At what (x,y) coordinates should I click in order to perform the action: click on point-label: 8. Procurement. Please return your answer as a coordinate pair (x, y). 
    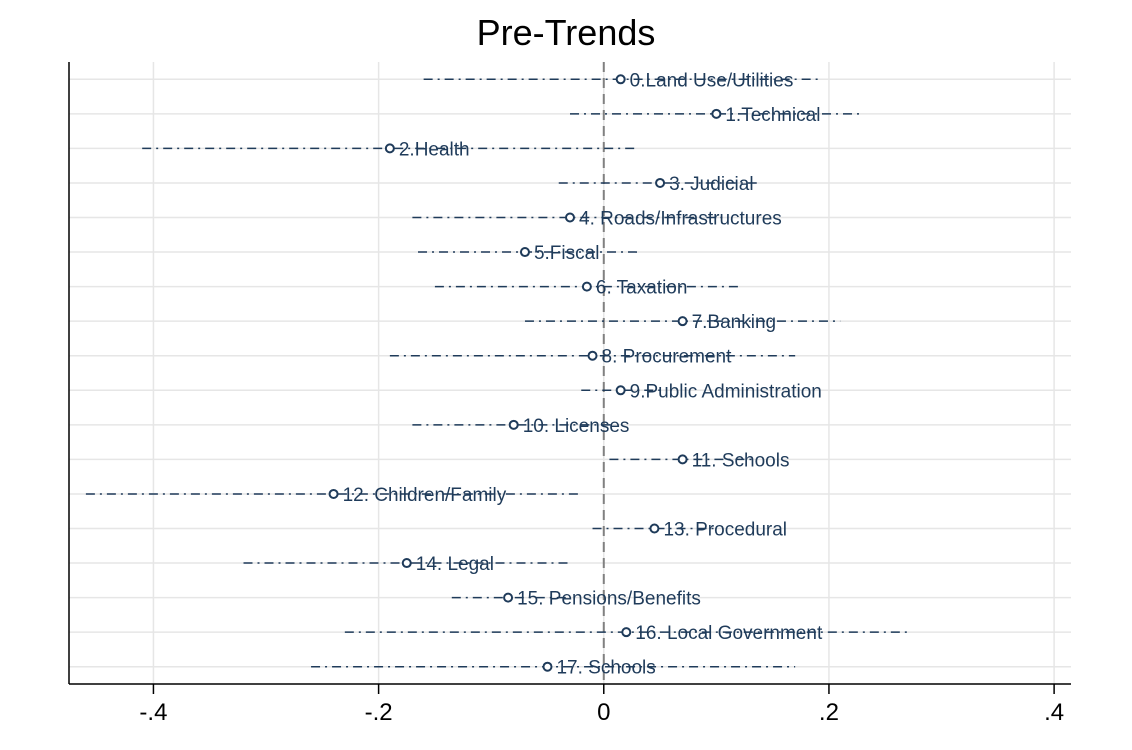
    Looking at the image, I should click on (667, 357).